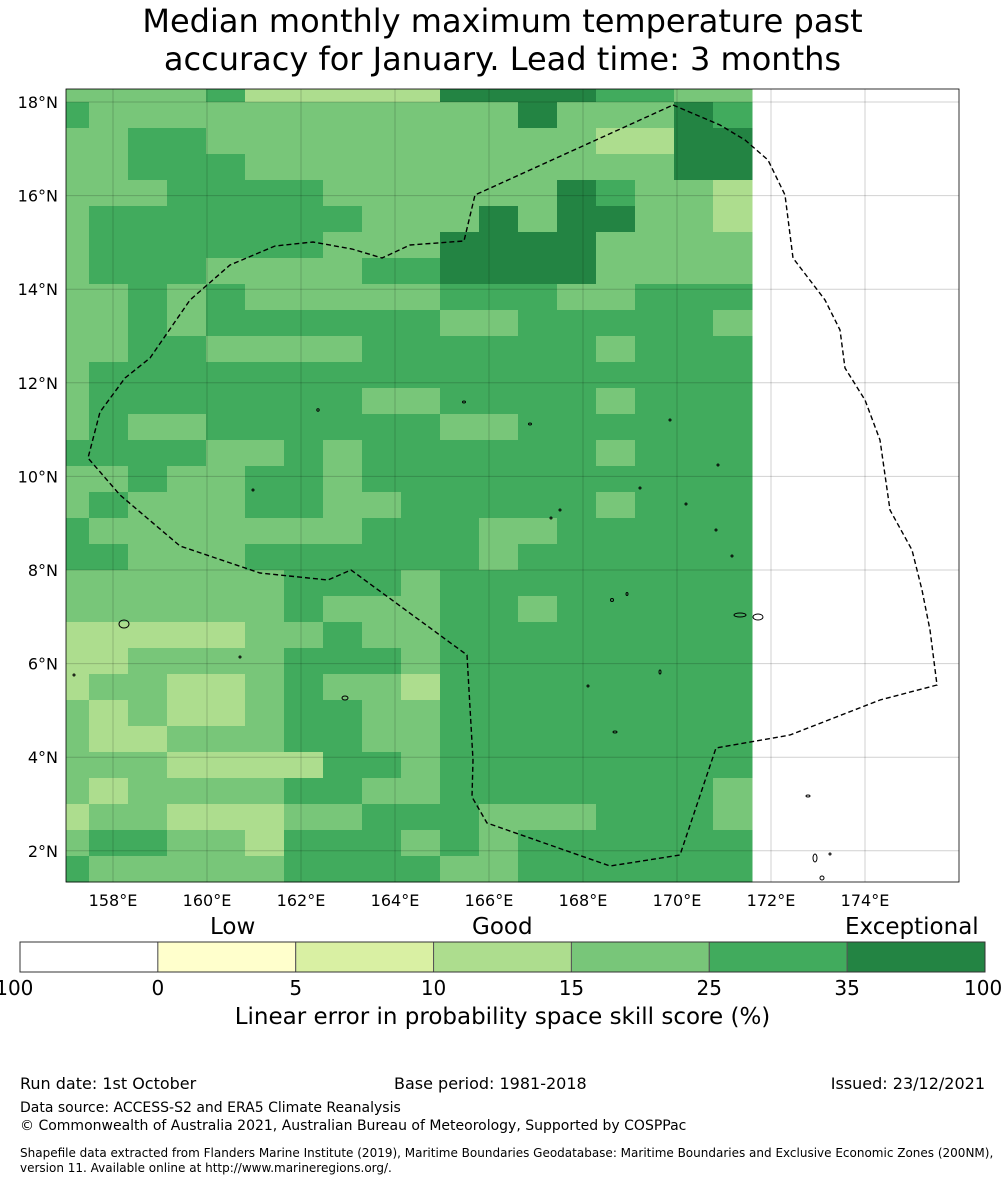  Describe the element at coordinates (365, 957) in the screenshot. I see `colorbar-segment` at that location.